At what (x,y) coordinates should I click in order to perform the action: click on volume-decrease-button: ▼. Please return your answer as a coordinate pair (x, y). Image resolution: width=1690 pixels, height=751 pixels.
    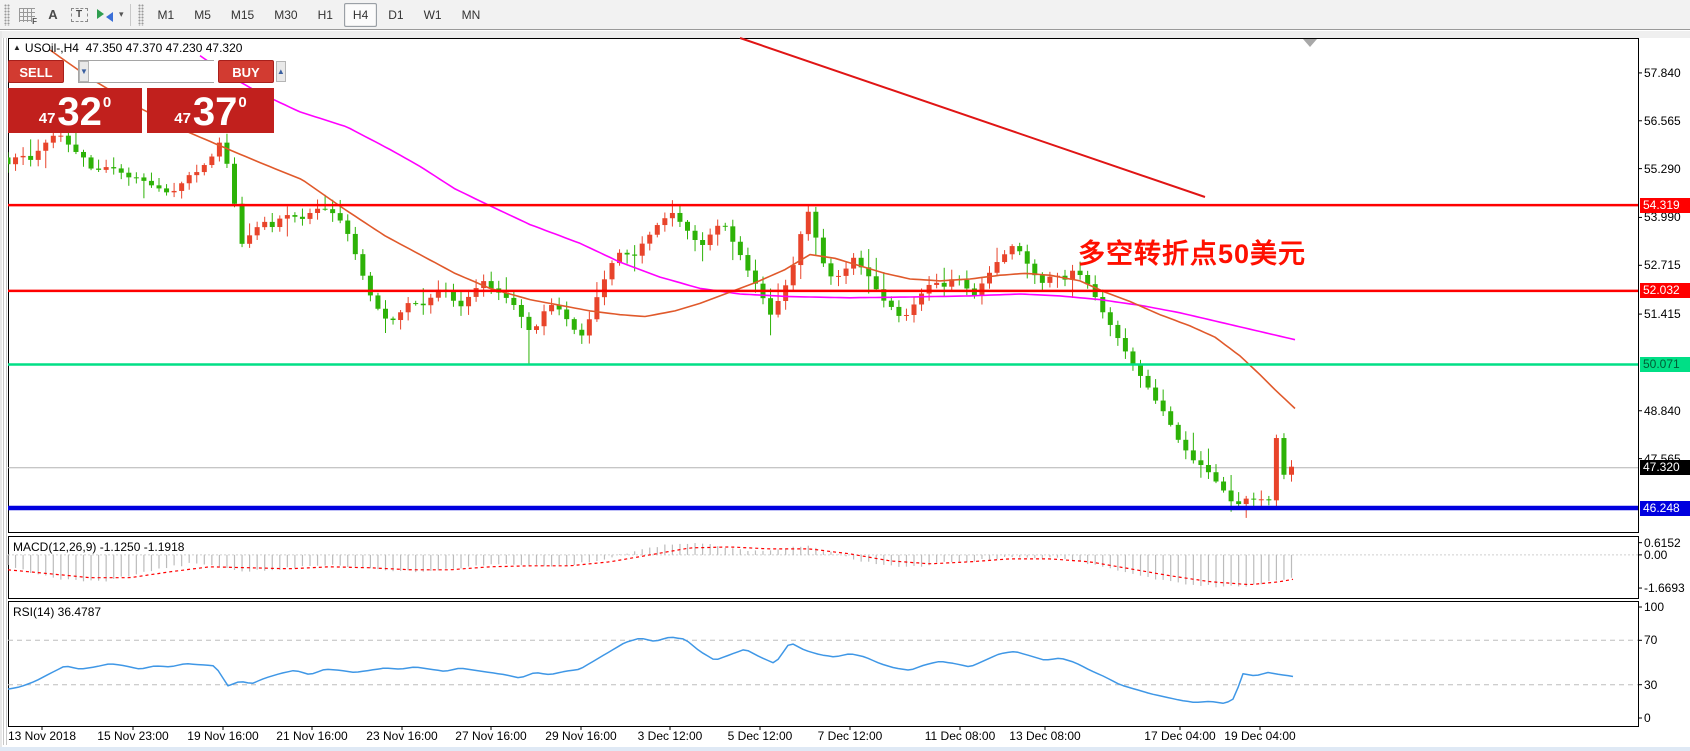
    Looking at the image, I should click on (84, 71).